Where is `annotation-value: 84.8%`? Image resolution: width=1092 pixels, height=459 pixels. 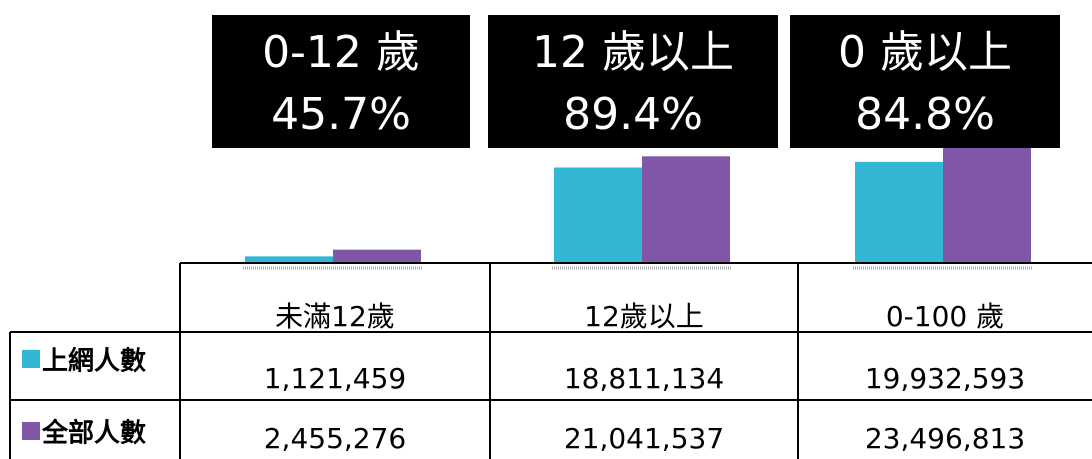
annotation-value: 84.8% is located at coordinates (925, 114).